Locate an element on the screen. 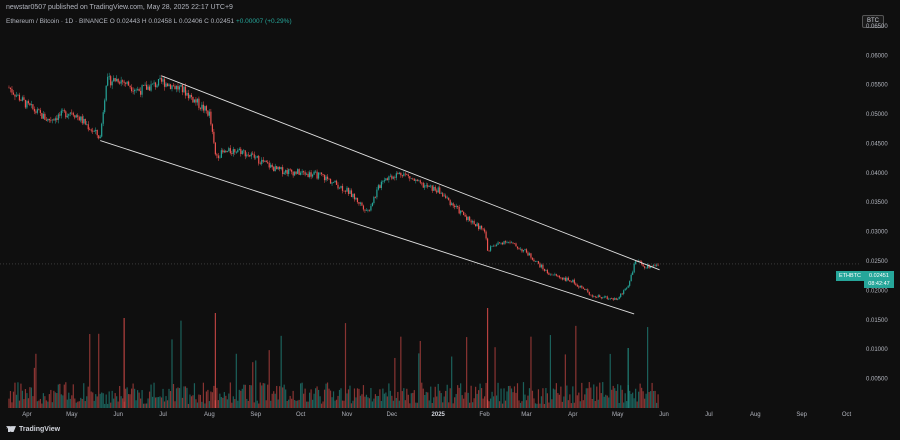  y-tick-label: 0.01500 is located at coordinates (877, 321).